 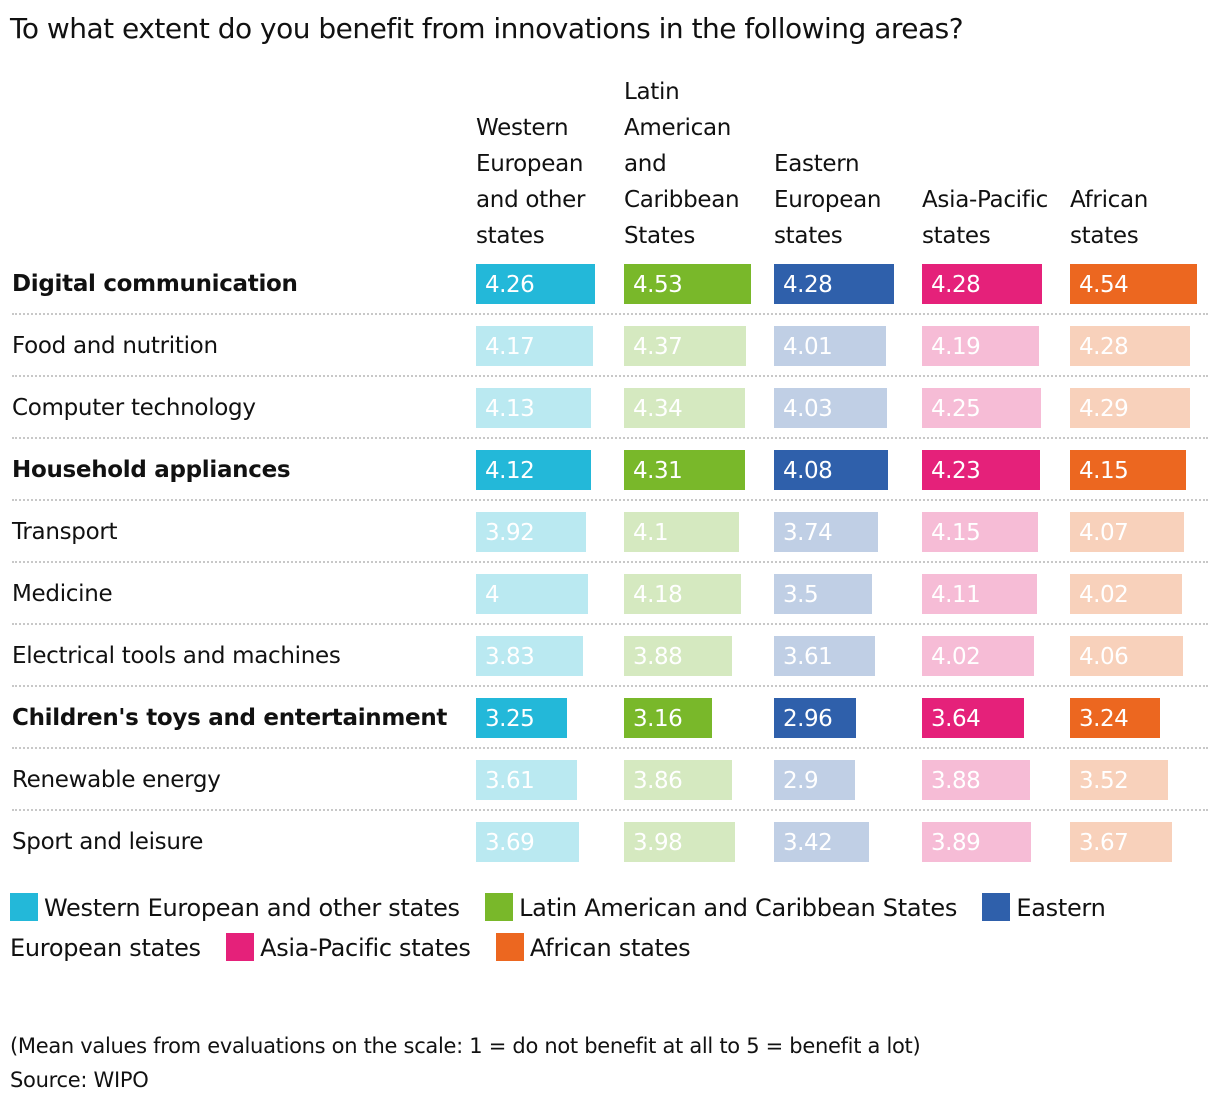 What do you see at coordinates (651, 533) in the screenshot?
I see `data-label: 4.1` at bounding box center [651, 533].